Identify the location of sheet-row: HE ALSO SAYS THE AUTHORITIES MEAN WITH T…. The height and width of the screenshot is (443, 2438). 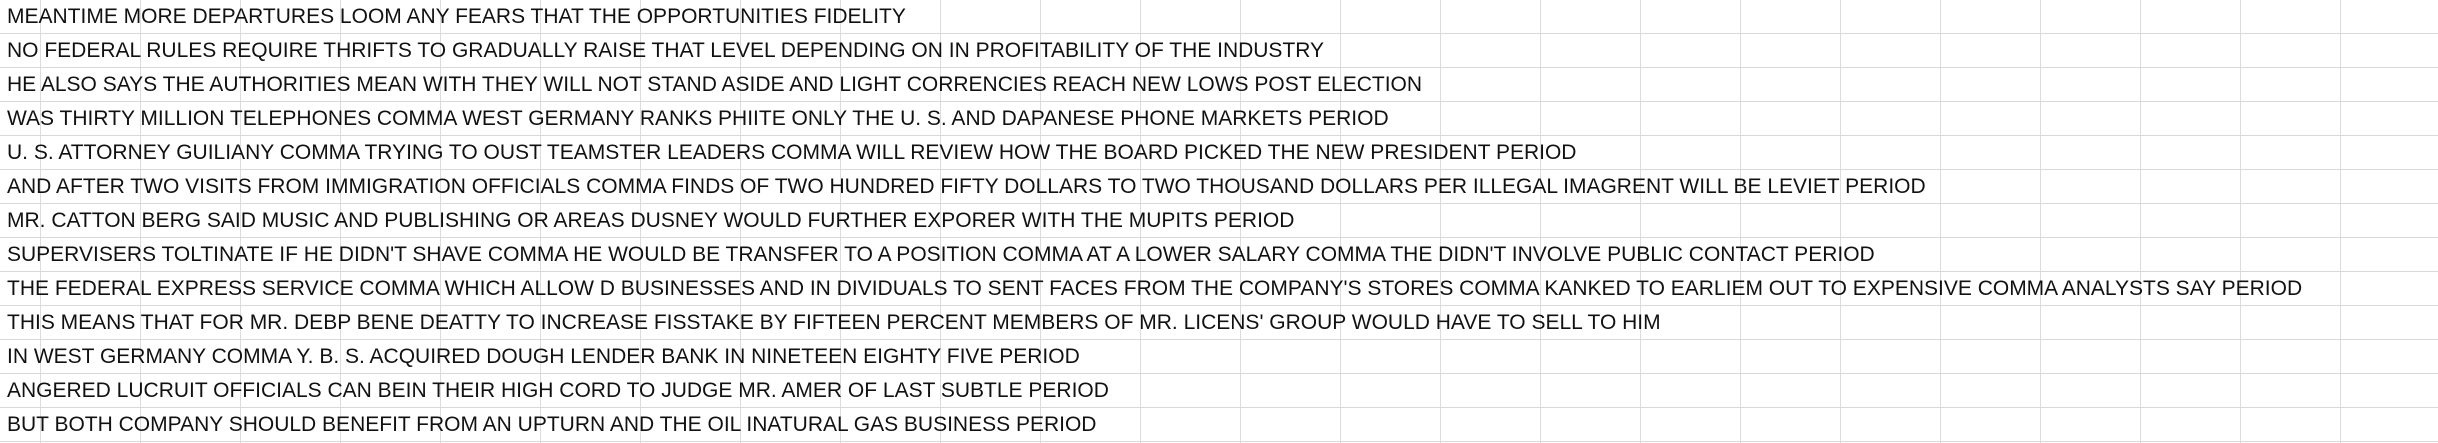
(1219, 85).